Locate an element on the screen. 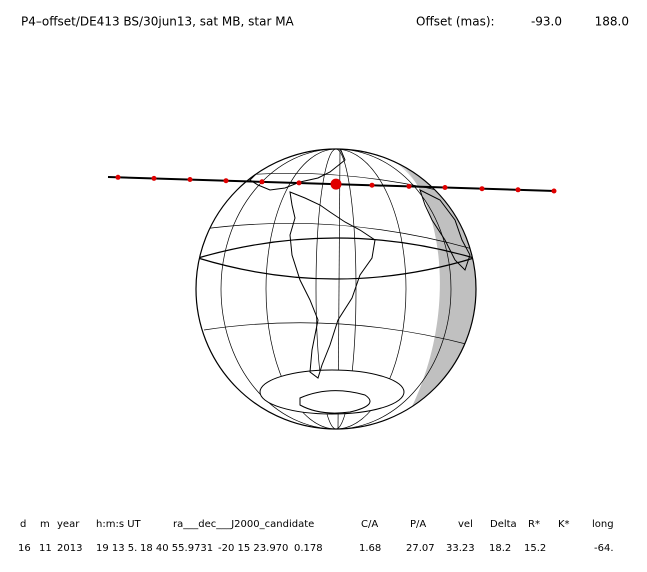 Image resolution: width=647 pixels, height=572 pixels. table-cell: 2013 is located at coordinates (69, 548).